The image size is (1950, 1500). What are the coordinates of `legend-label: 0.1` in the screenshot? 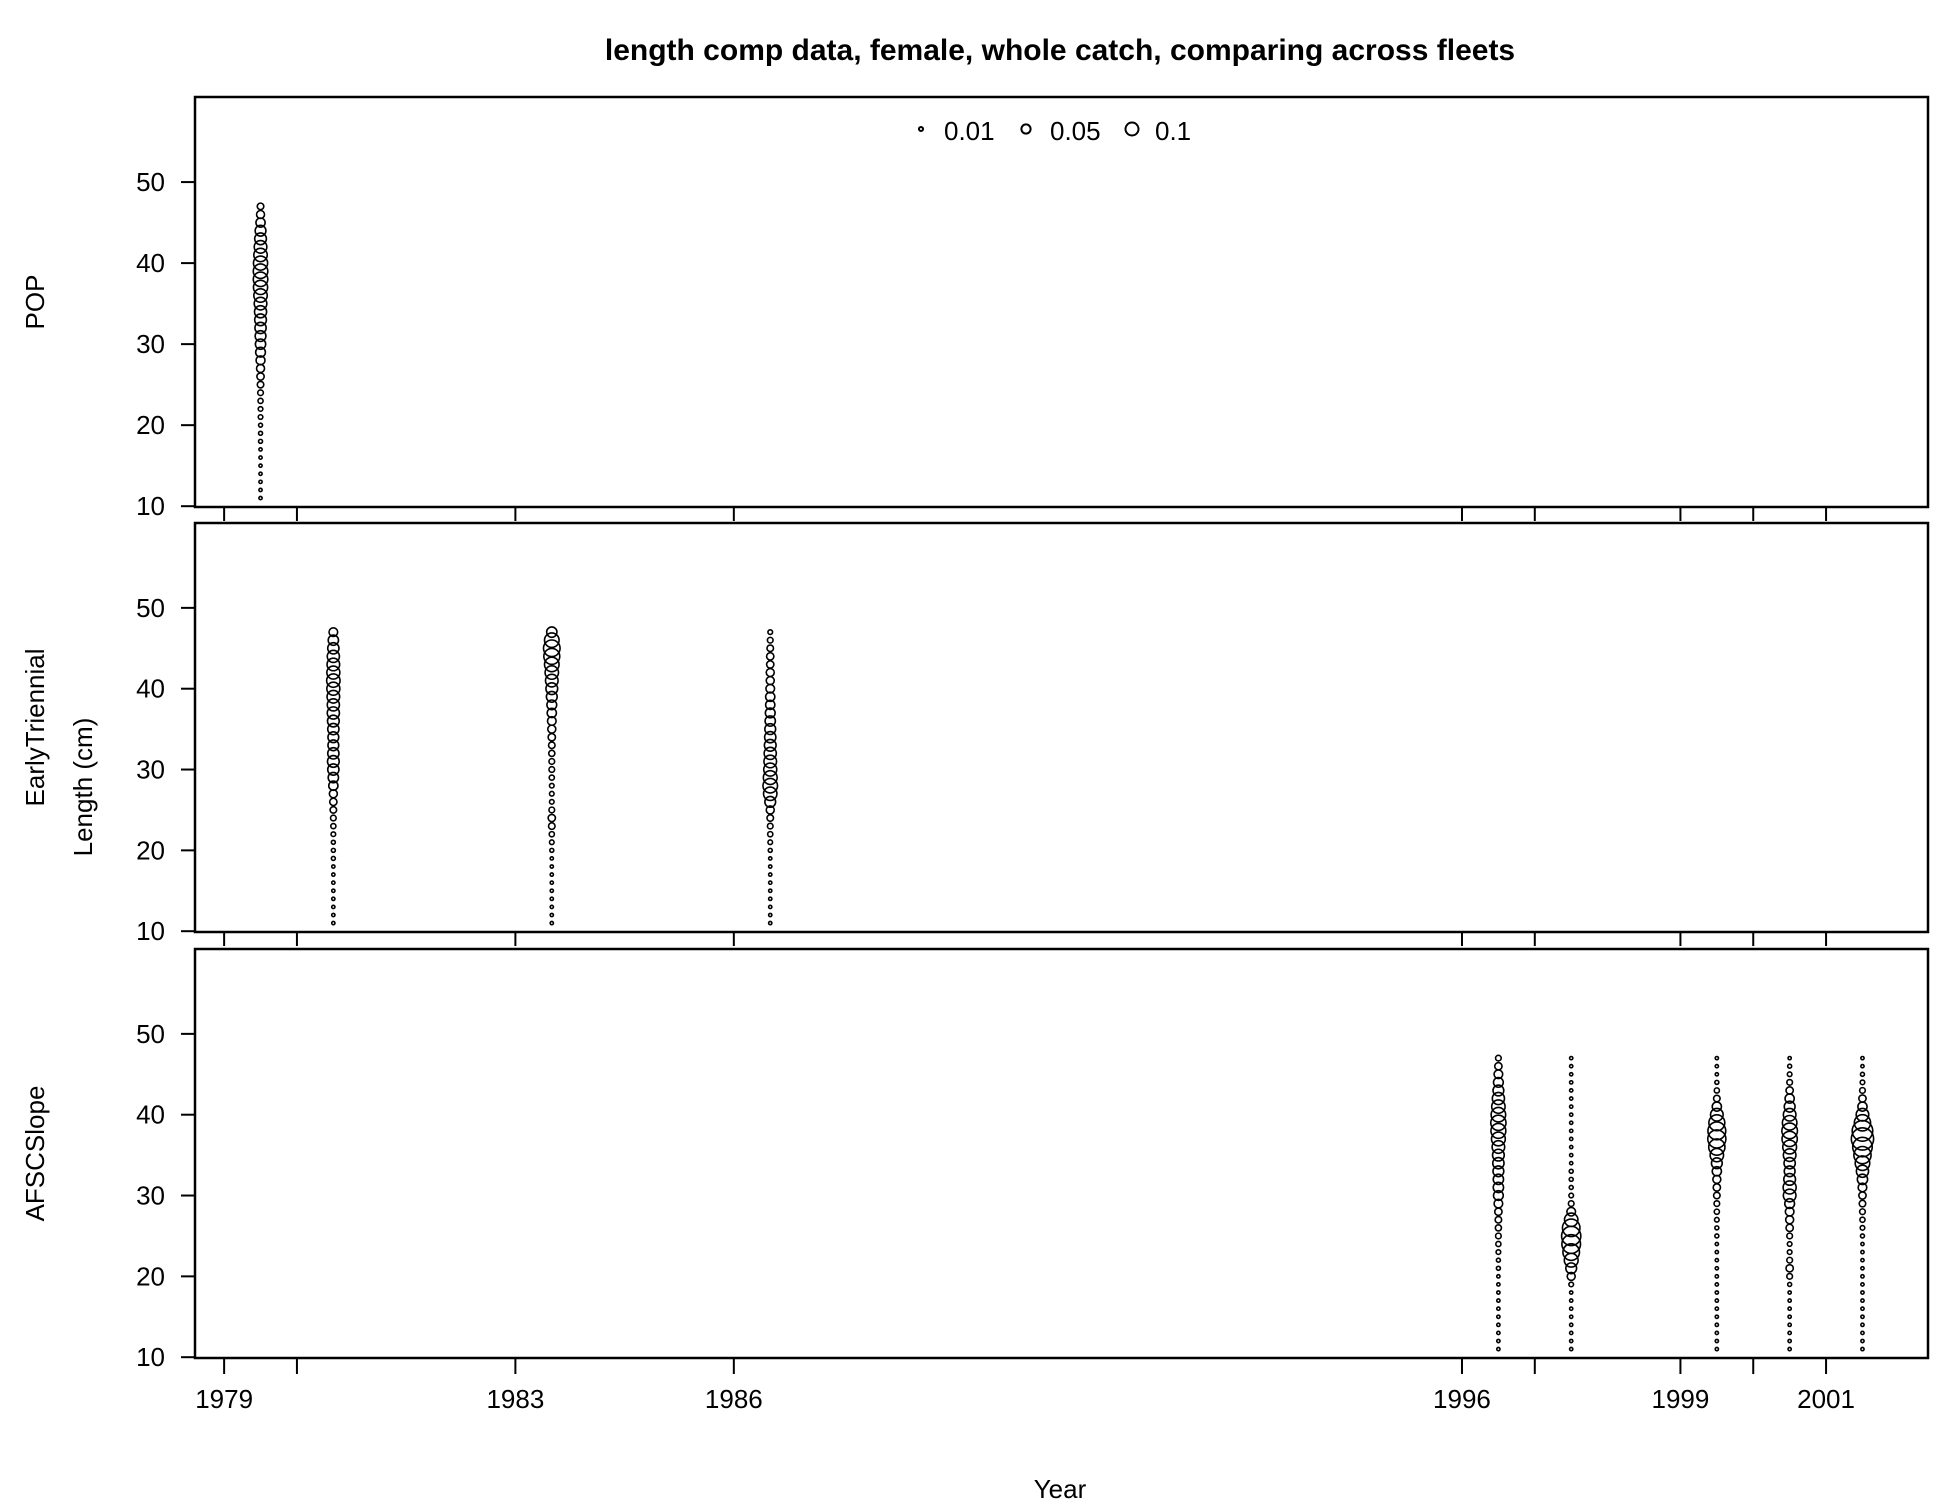 It's located at (1173, 131).